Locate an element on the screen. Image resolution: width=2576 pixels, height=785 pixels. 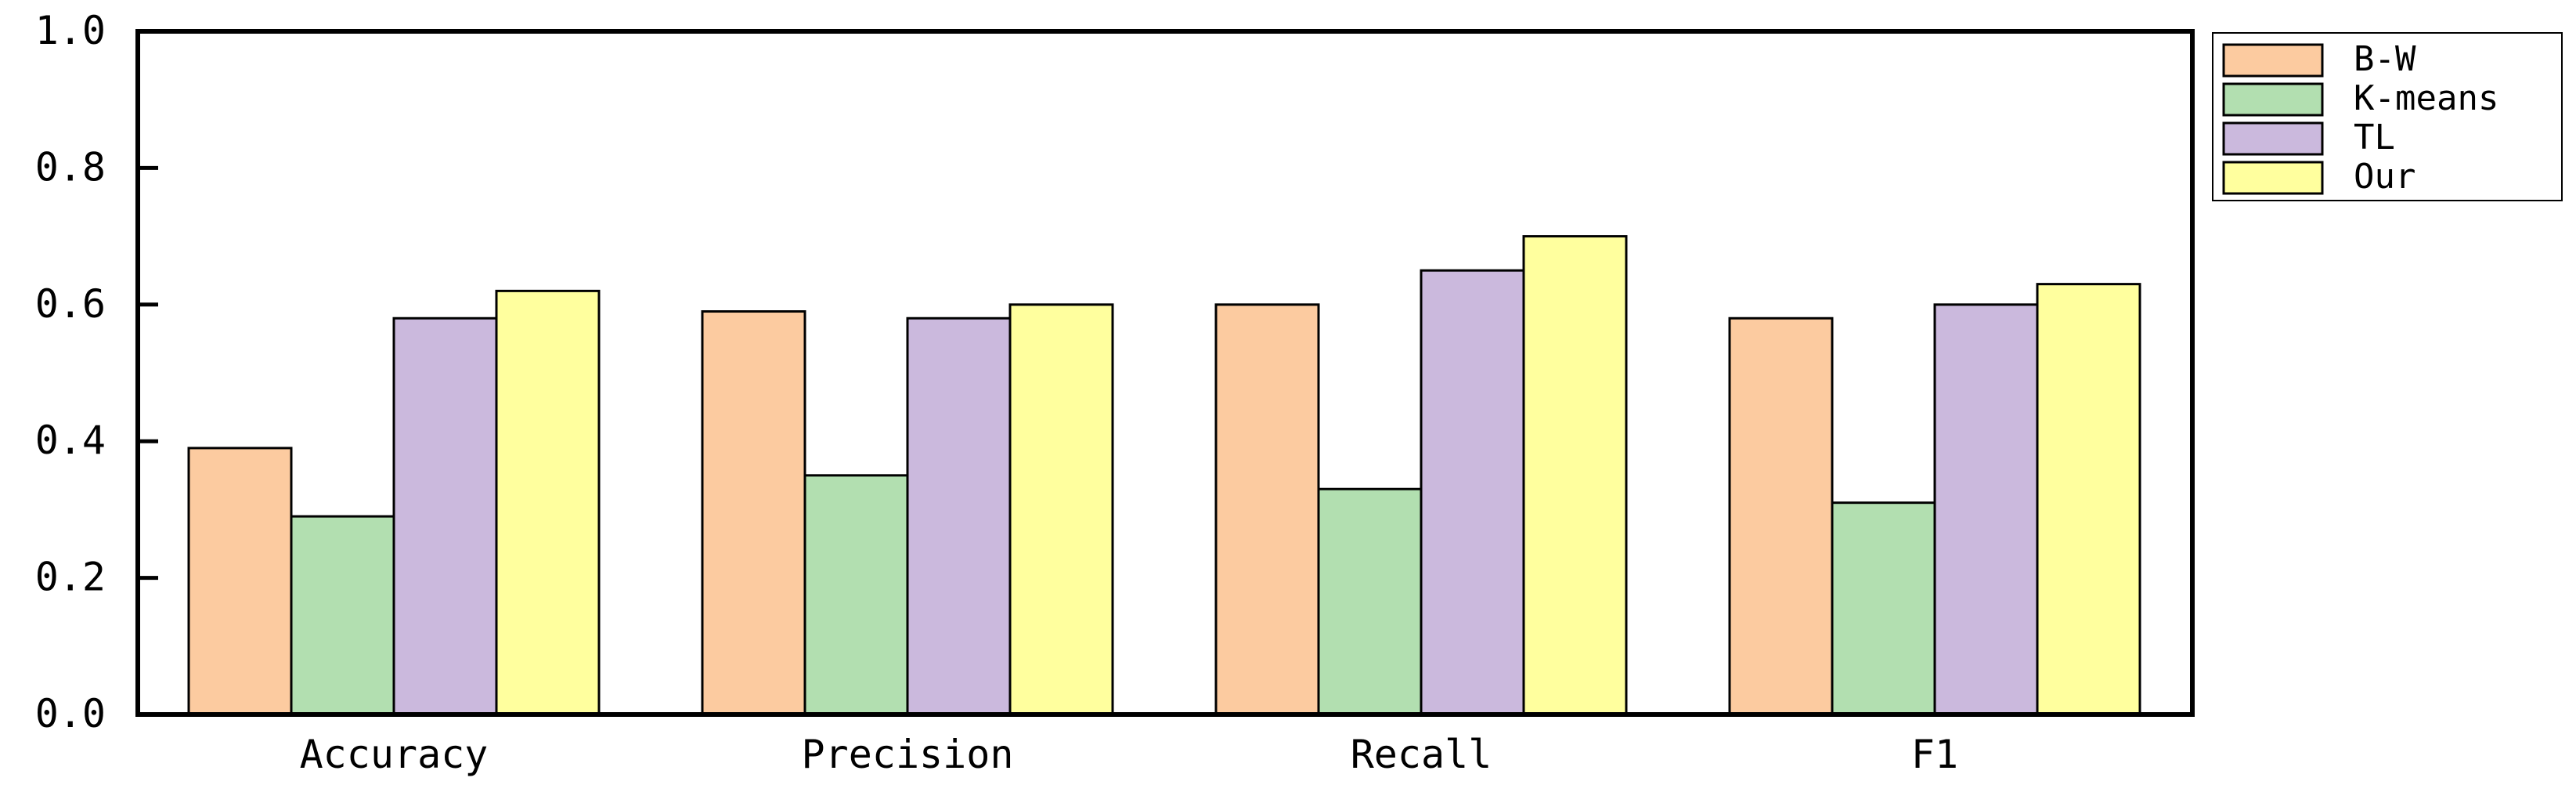
bar-group-recall is located at coordinates (1421, 475).